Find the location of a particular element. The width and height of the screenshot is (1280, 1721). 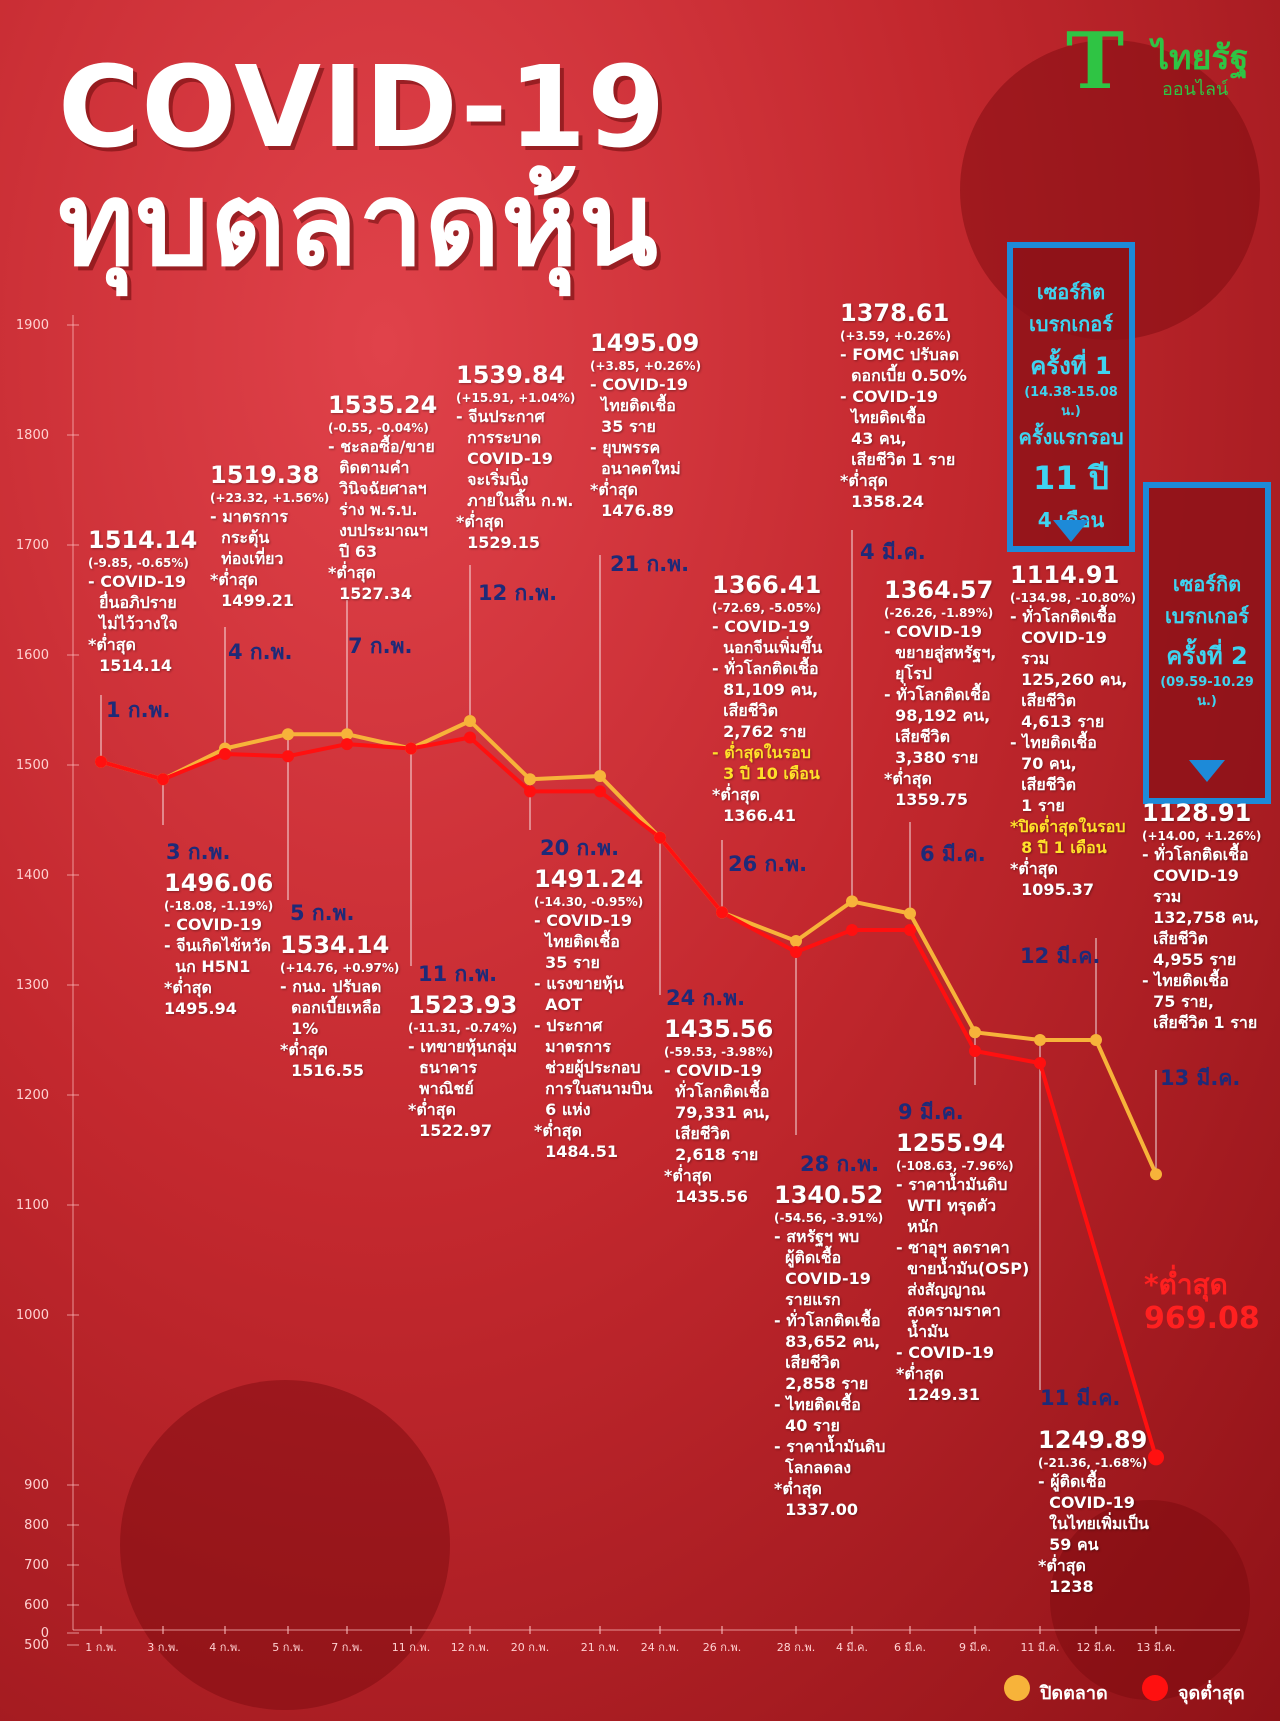

annotation-line: รายแรก is located at coordinates (807, 1299).